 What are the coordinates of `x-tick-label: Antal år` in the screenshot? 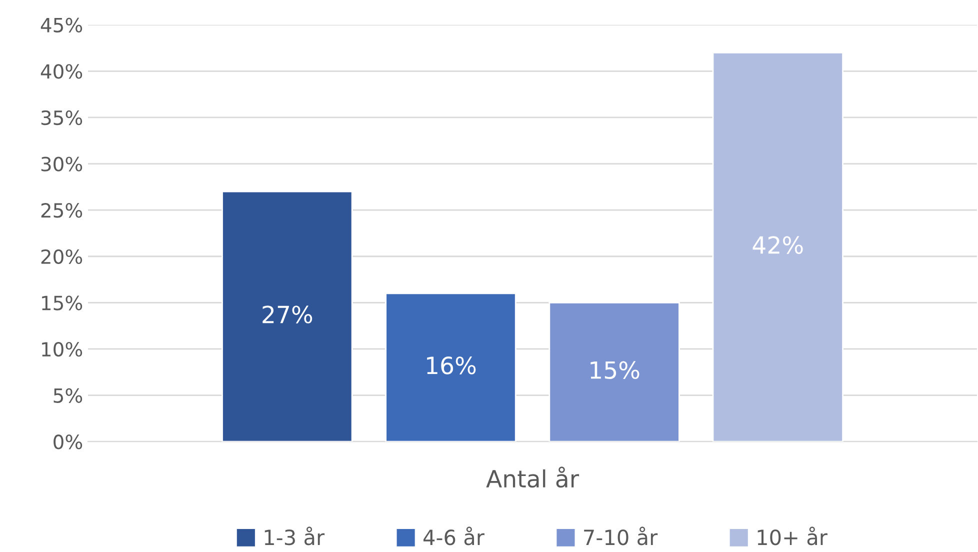 It's located at (533, 477).